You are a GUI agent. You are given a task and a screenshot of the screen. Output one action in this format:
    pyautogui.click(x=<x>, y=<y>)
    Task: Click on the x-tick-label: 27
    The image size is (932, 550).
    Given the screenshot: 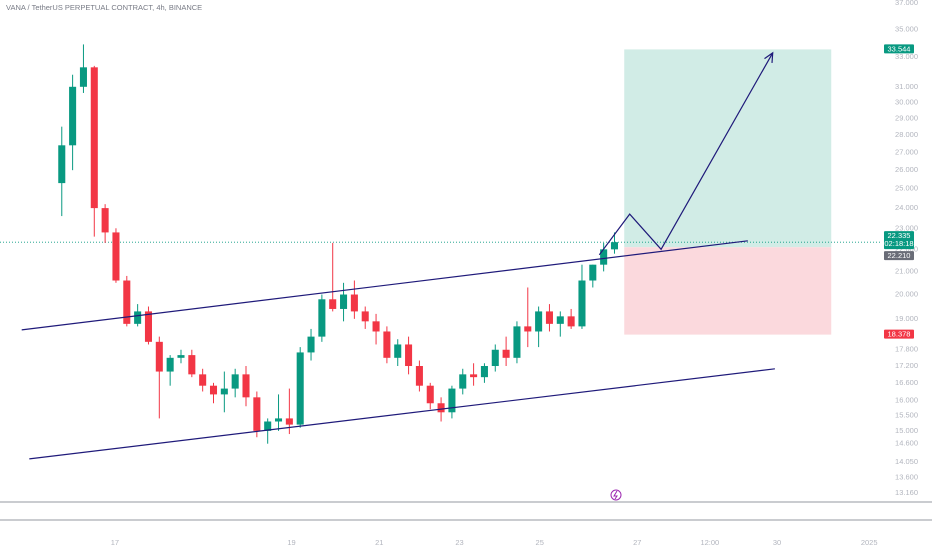 What is the action you would take?
    pyautogui.click(x=637, y=542)
    